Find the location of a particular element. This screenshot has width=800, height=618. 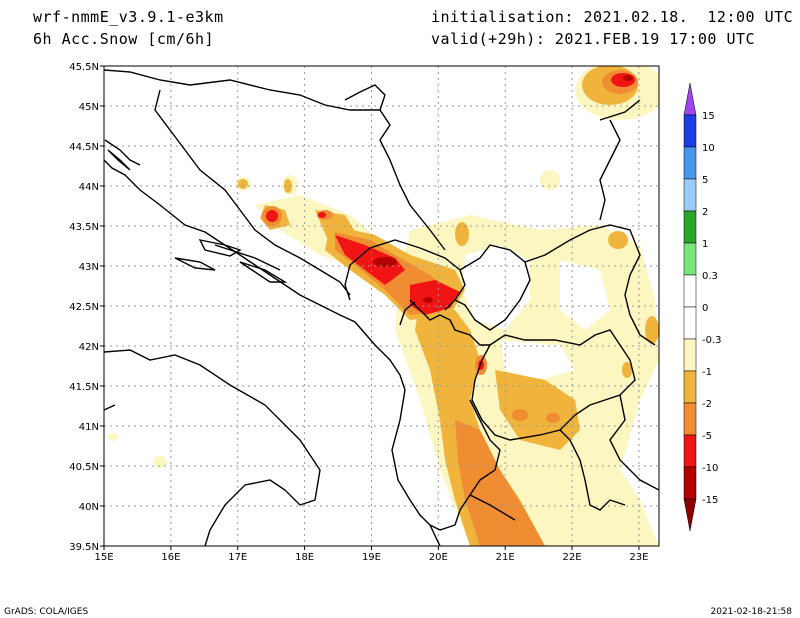

field-title: 6h Acc.Snow [cm/6h] is located at coordinates (124, 39).